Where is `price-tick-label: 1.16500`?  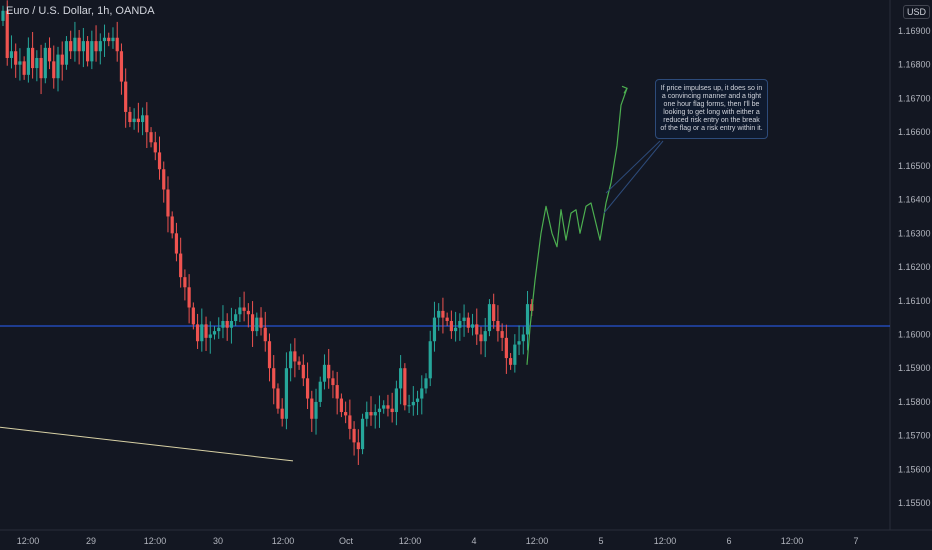
price-tick-label: 1.16500 is located at coordinates (914, 166).